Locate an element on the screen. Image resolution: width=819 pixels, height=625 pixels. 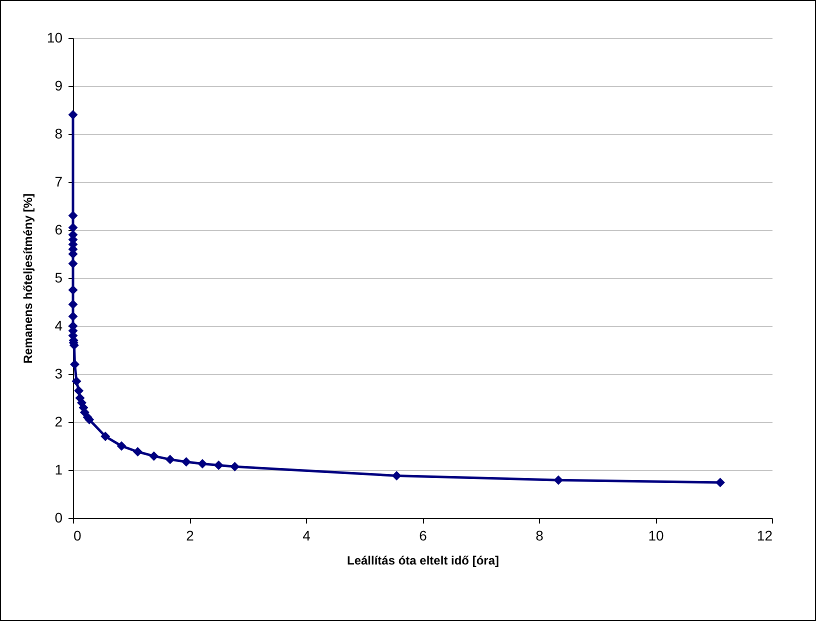
x-tick-label: 6 is located at coordinates (423, 536).